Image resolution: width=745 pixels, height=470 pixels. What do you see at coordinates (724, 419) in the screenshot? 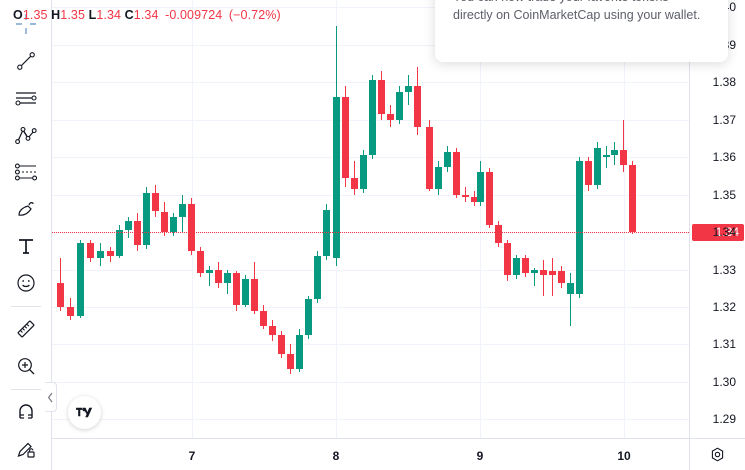
I see `price-axis-tick: 1.29` at bounding box center [724, 419].